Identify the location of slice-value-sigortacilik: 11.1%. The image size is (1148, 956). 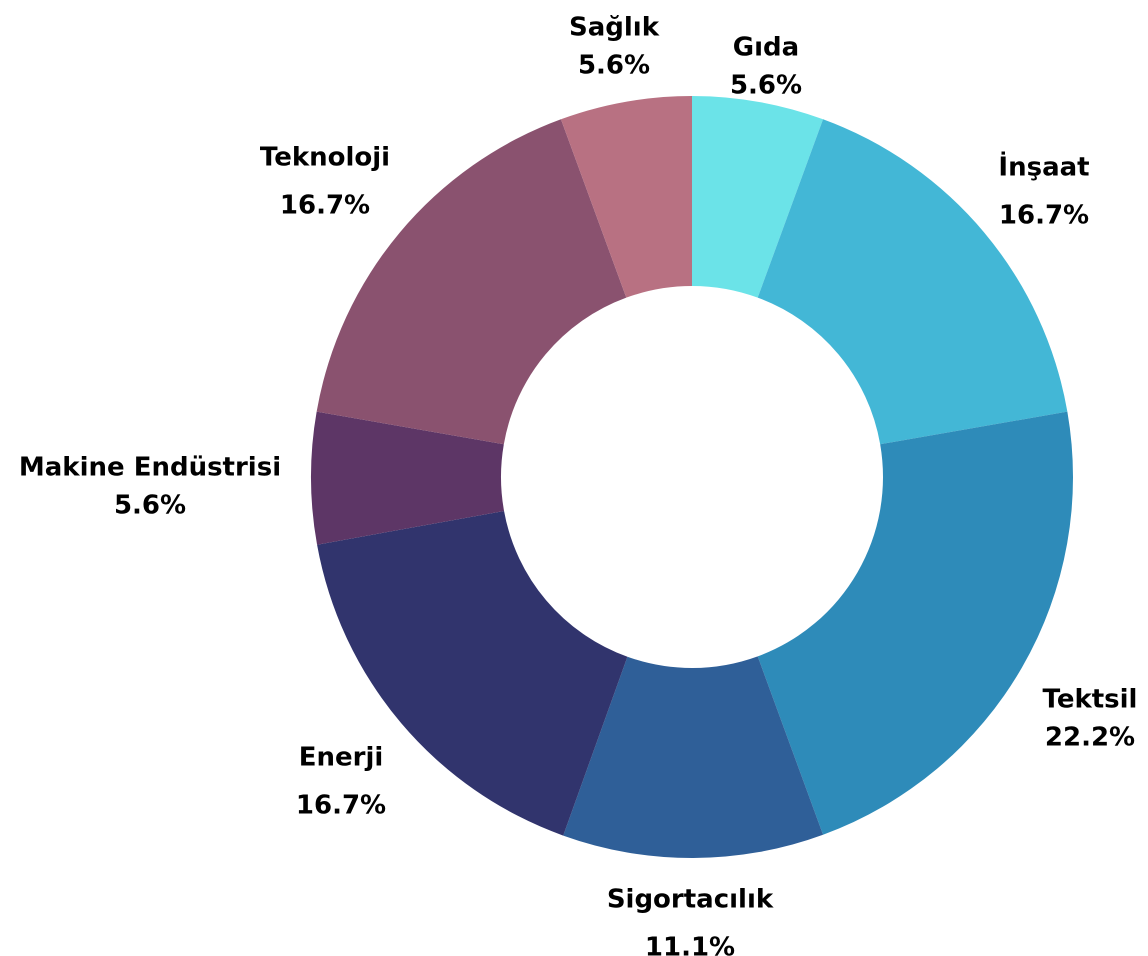
(690, 944).